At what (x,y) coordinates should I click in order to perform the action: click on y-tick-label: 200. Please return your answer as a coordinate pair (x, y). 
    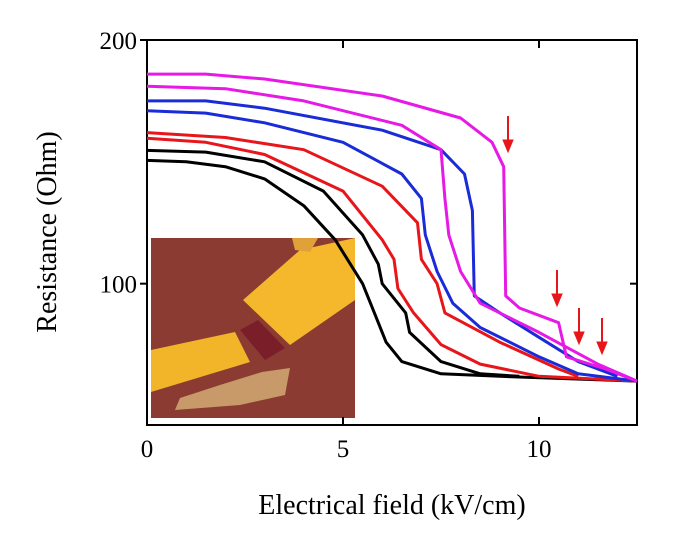
    Looking at the image, I should click on (119, 41).